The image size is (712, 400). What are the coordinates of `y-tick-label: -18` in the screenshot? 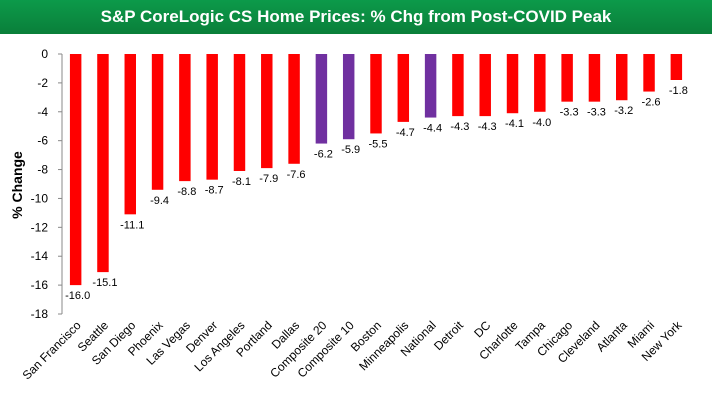 It's located at (40, 314).